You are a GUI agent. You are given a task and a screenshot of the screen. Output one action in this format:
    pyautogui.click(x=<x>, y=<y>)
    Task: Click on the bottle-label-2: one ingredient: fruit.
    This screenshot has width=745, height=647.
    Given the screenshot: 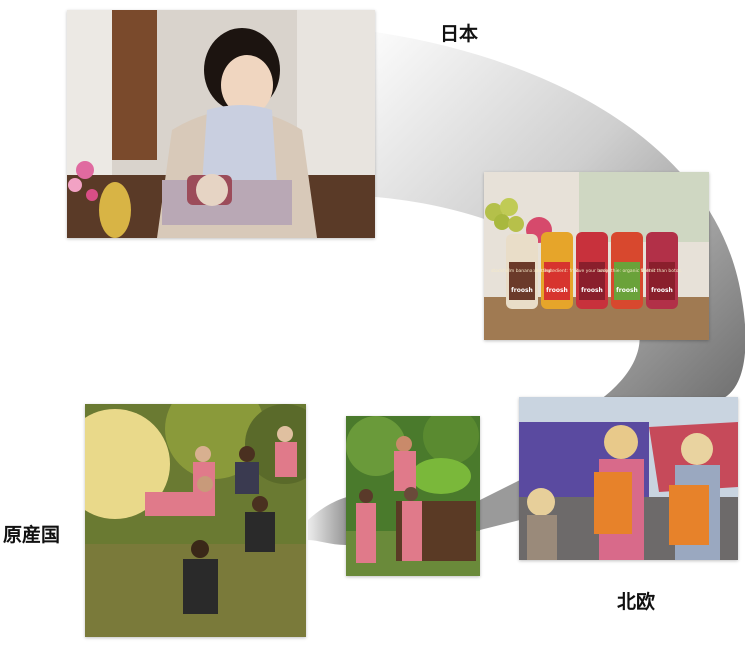 What is the action you would take?
    pyautogui.click(x=557, y=271)
    